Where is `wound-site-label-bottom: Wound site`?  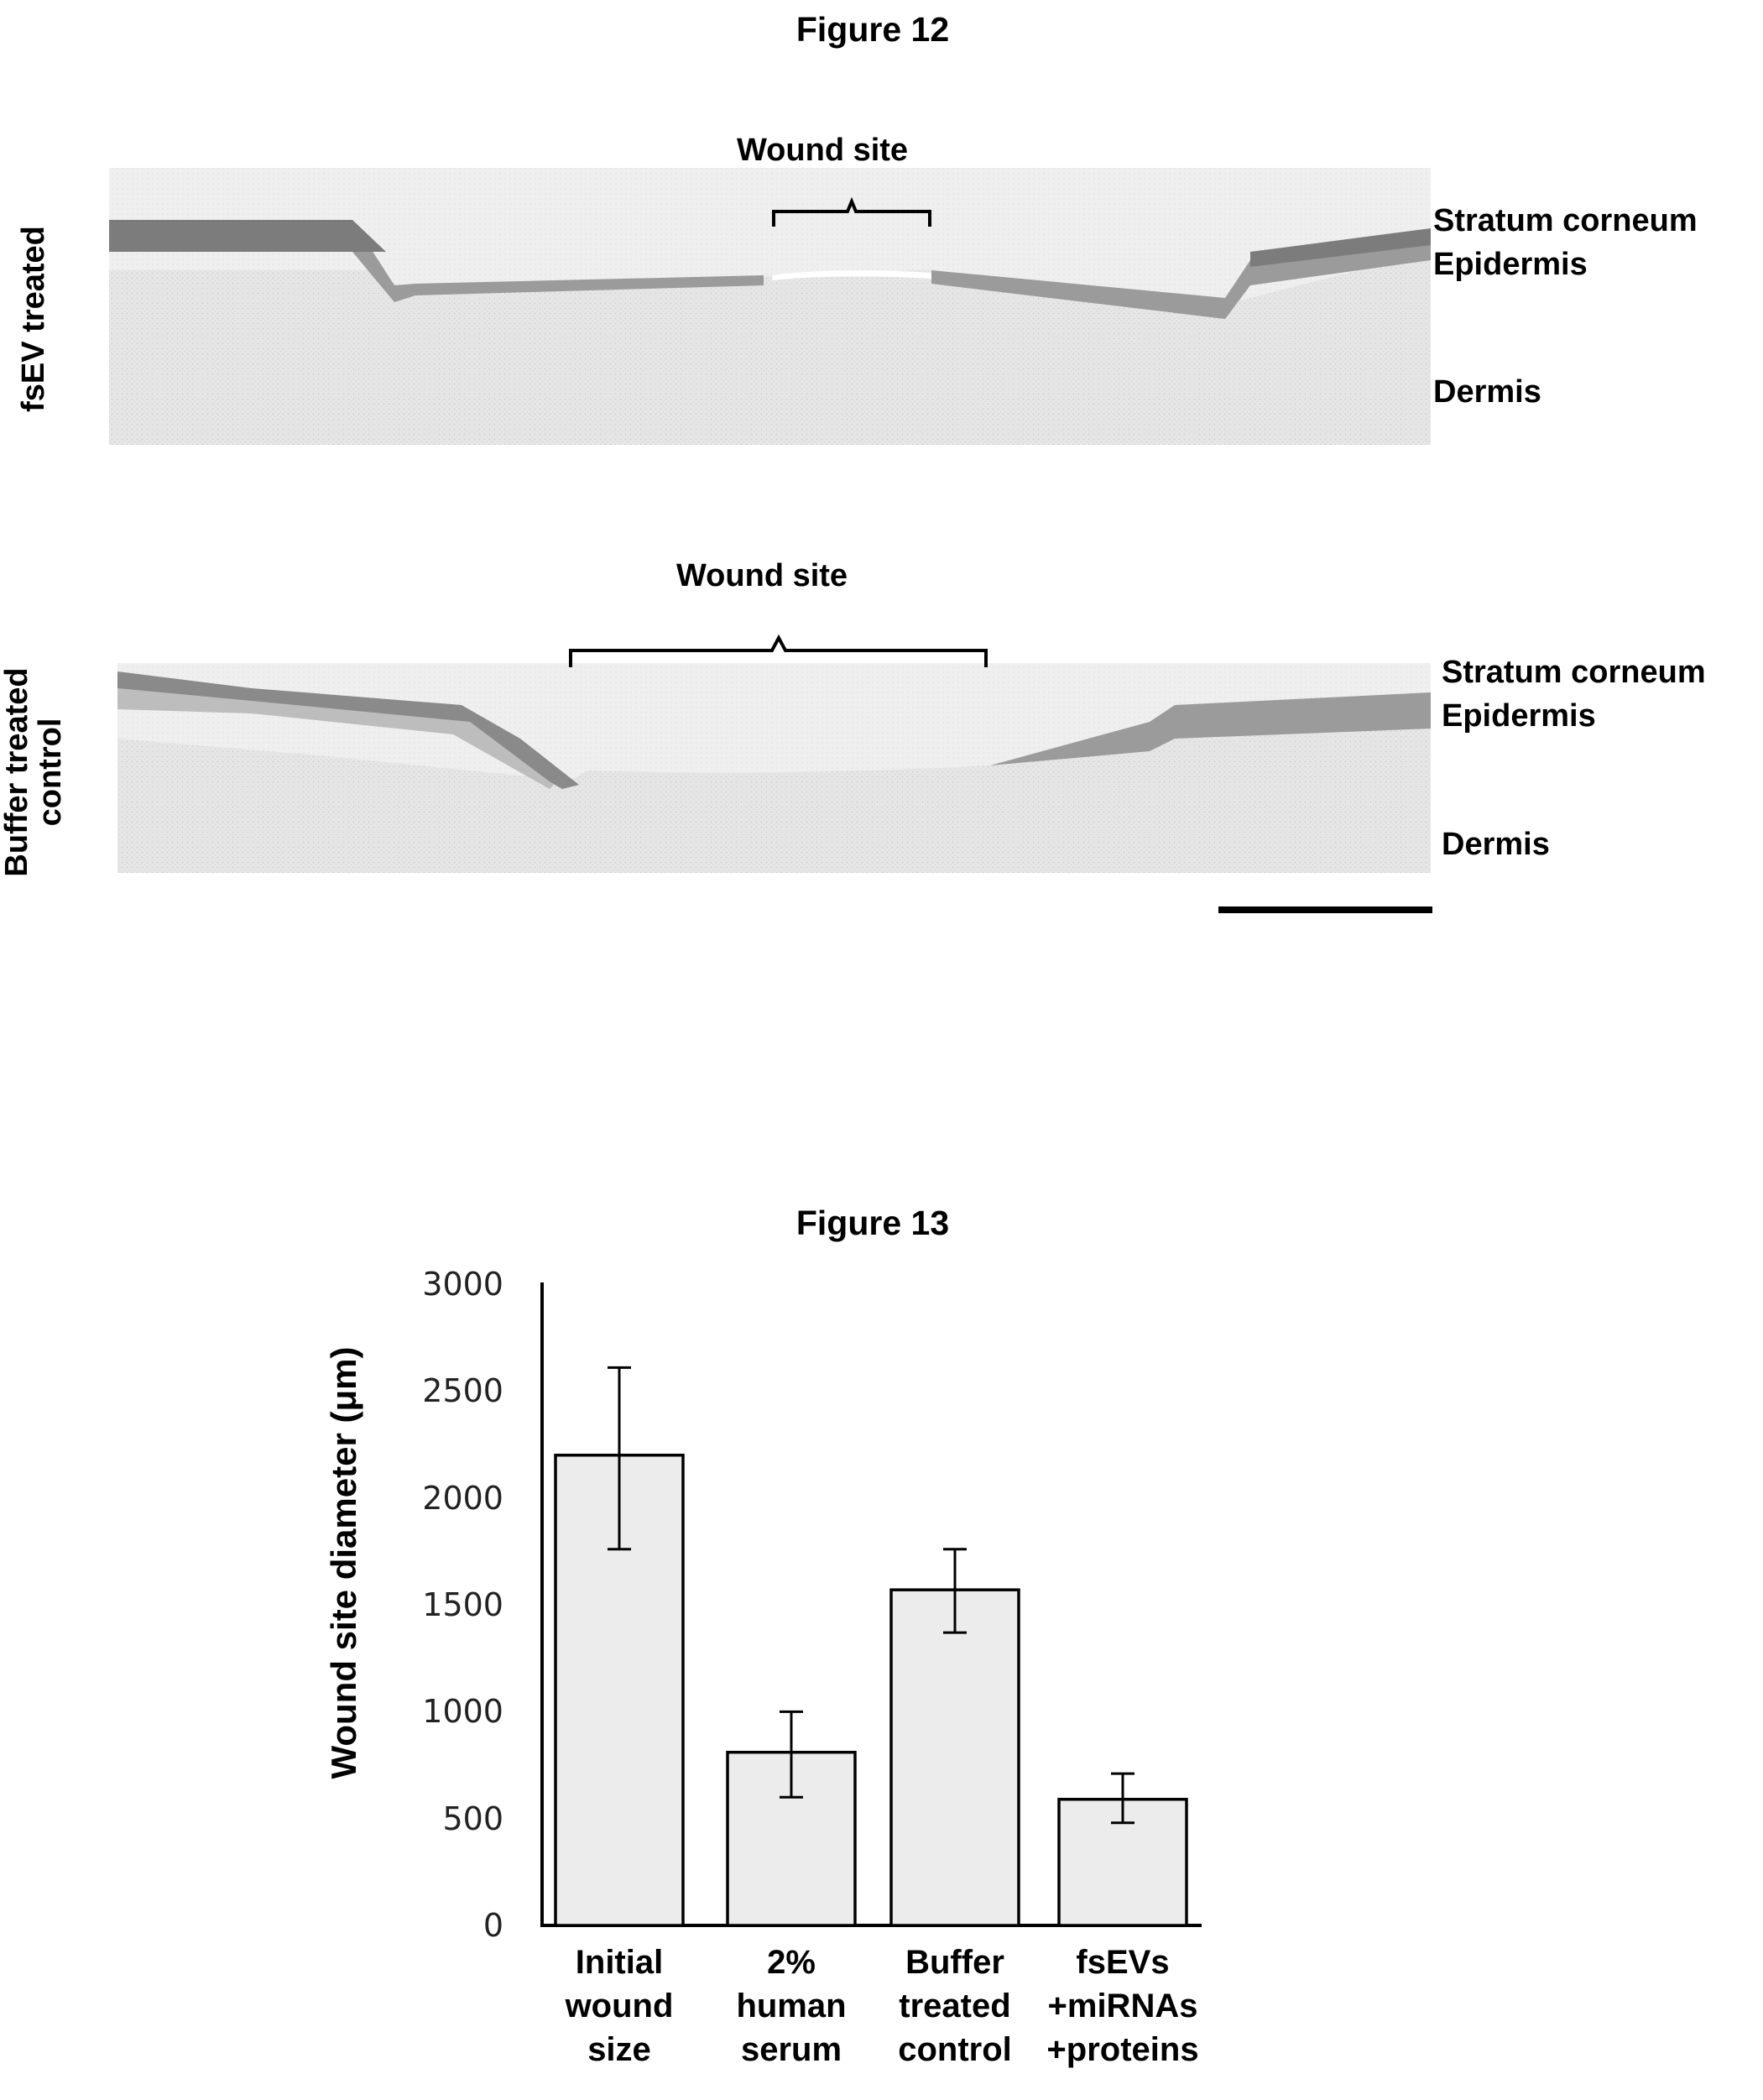
wound-site-label-bottom: Wound site is located at coordinates (762, 576).